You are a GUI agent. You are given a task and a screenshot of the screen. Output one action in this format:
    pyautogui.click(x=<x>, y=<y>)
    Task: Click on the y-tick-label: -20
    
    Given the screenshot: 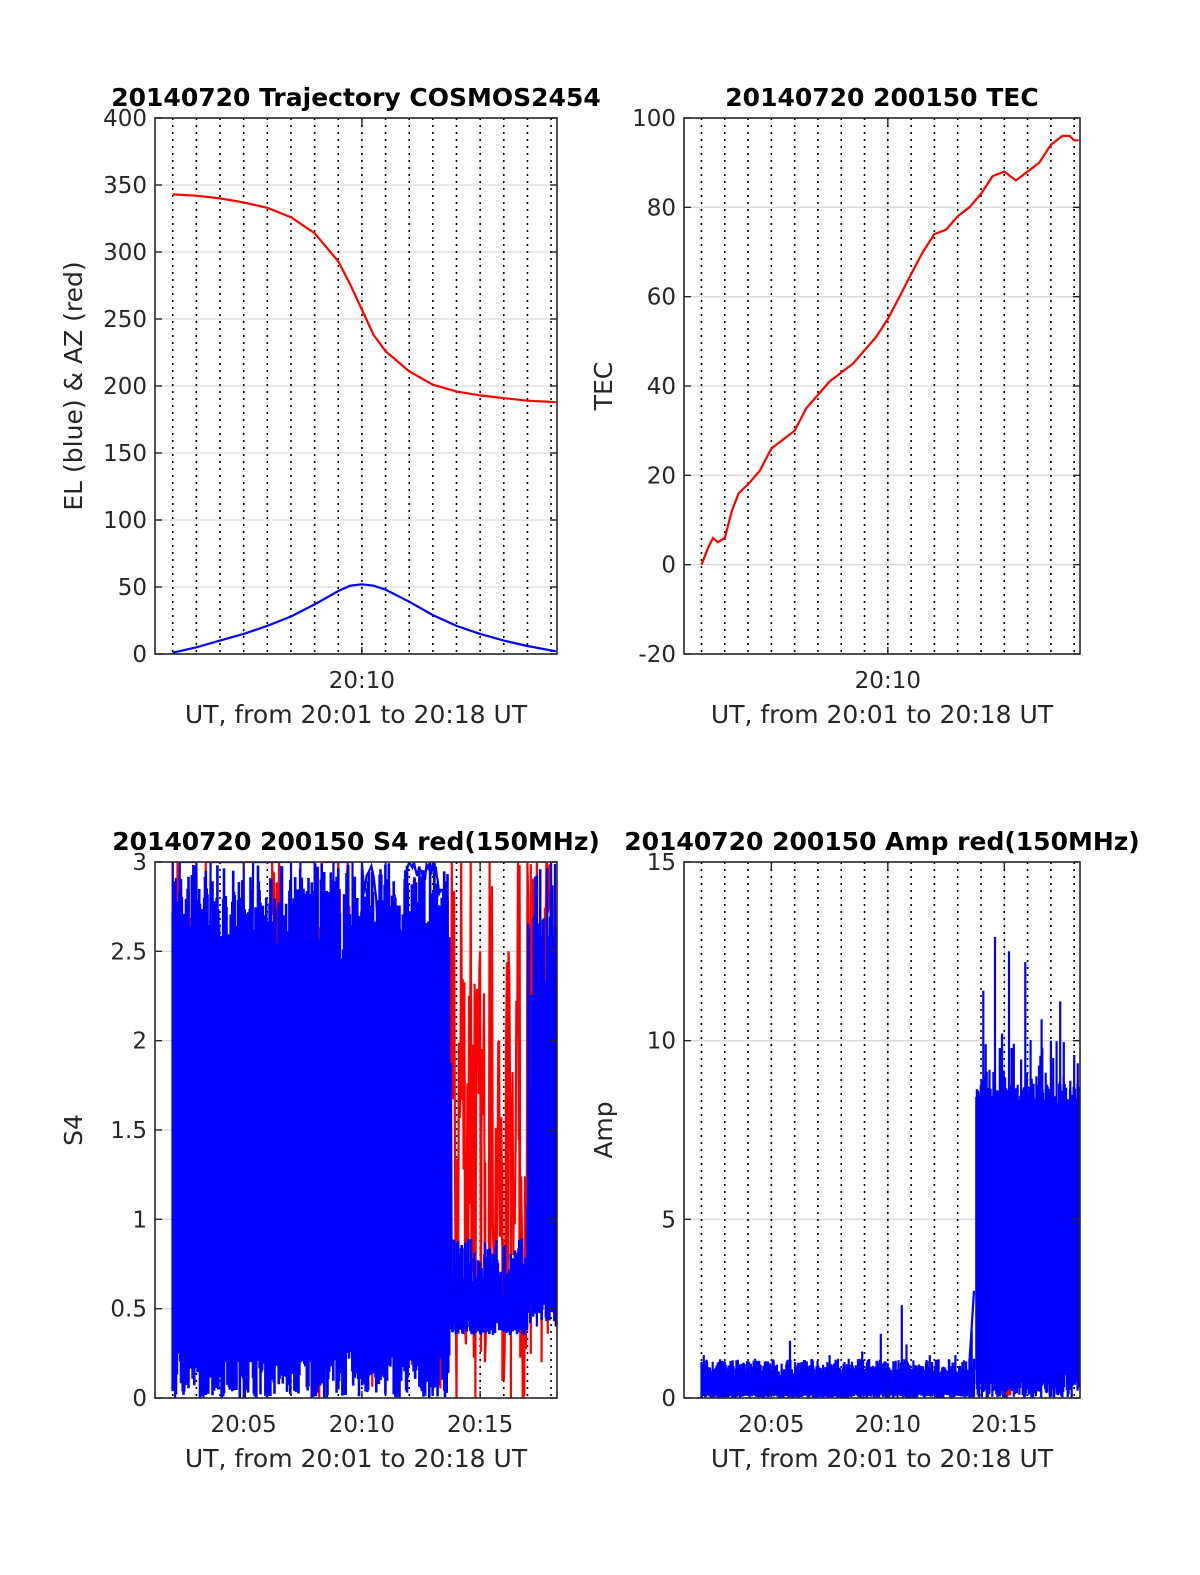 What is the action you would take?
    pyautogui.click(x=657, y=655)
    